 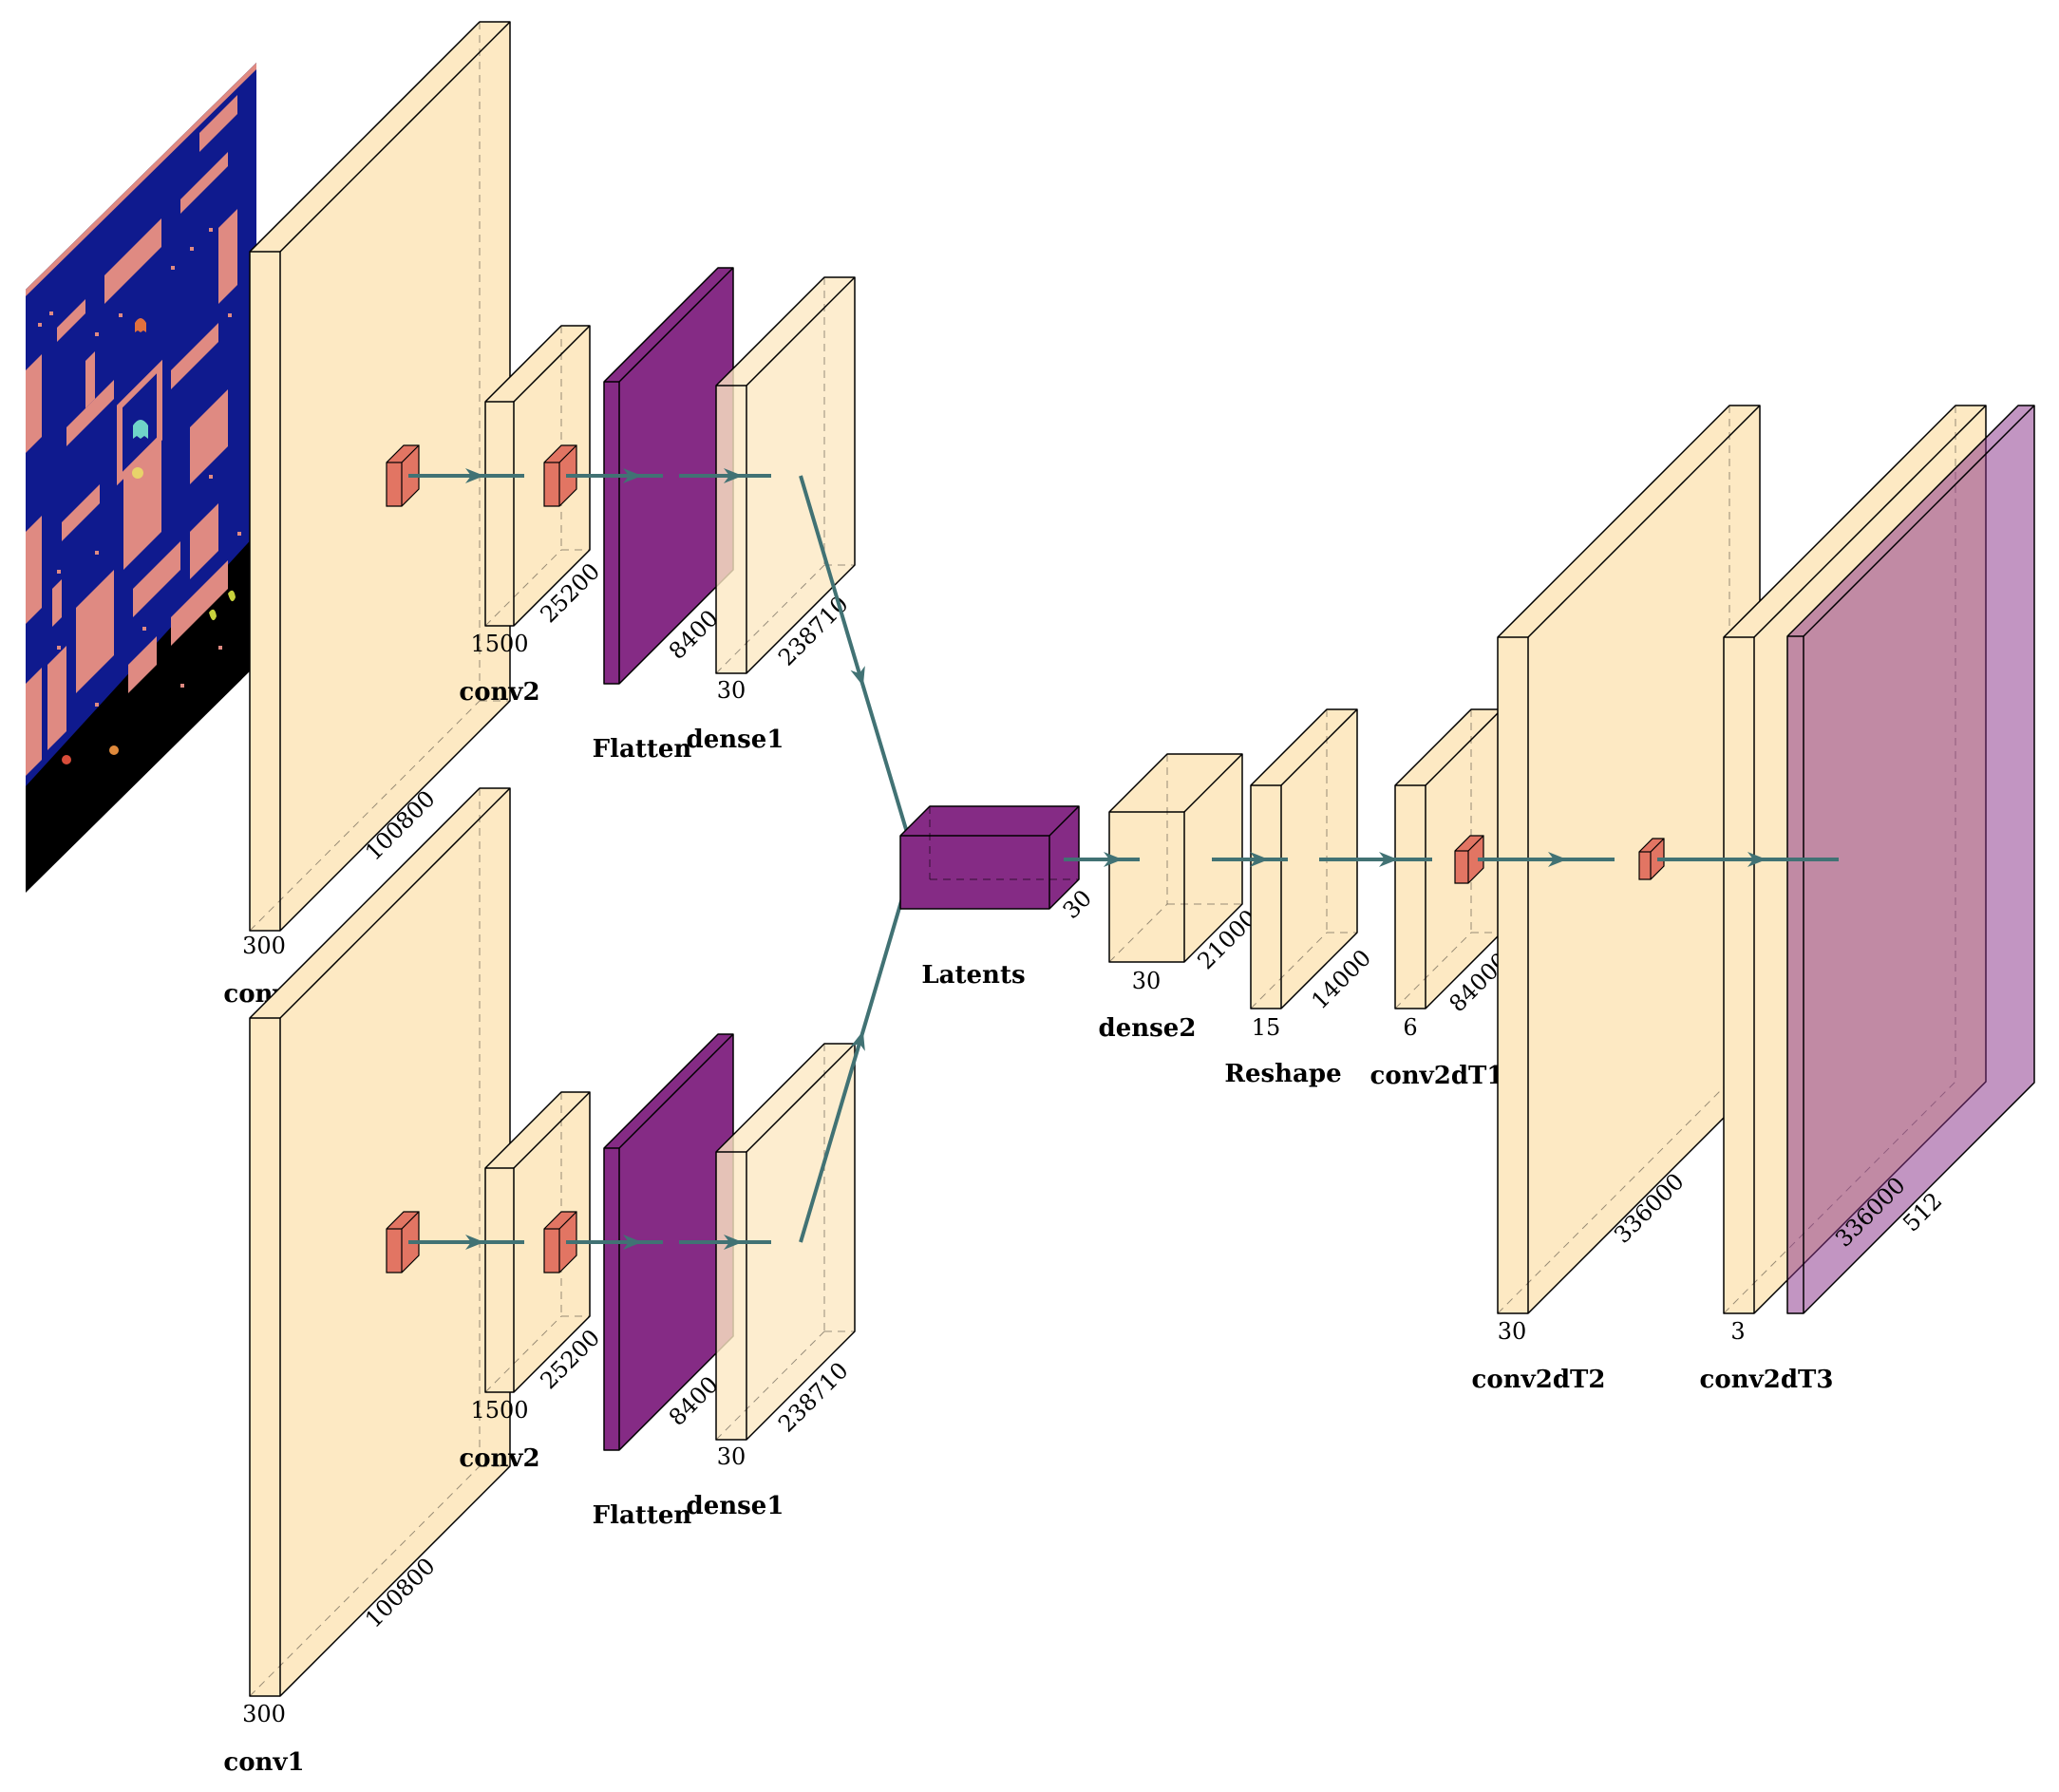 What do you see at coordinates (1283, 1074) in the screenshot?
I see `reshape-label: Reshape` at bounding box center [1283, 1074].